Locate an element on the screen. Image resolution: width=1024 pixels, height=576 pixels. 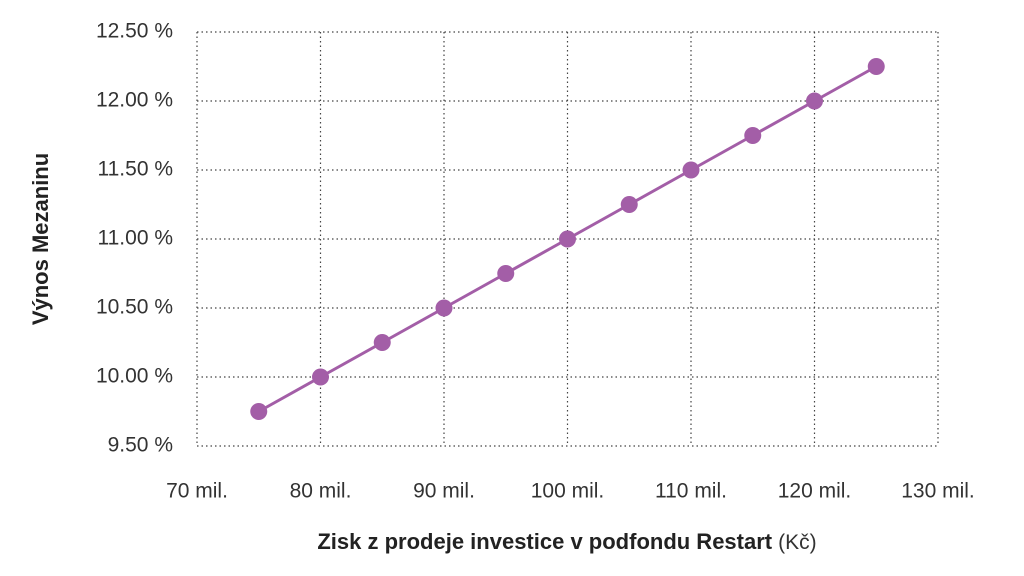
y-tick-label: 11.00 % is located at coordinates (136, 238).